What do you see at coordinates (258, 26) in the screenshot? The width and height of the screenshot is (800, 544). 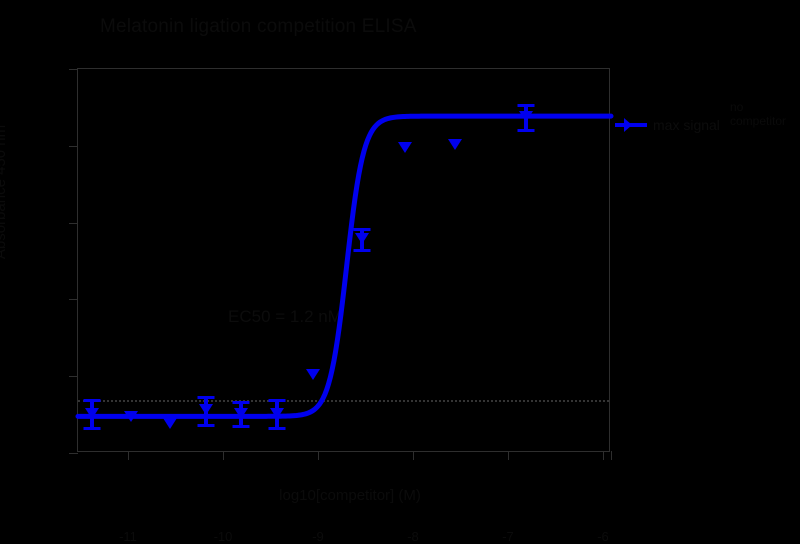 I see `page-title: Melatonin ligation competition ELISA` at bounding box center [258, 26].